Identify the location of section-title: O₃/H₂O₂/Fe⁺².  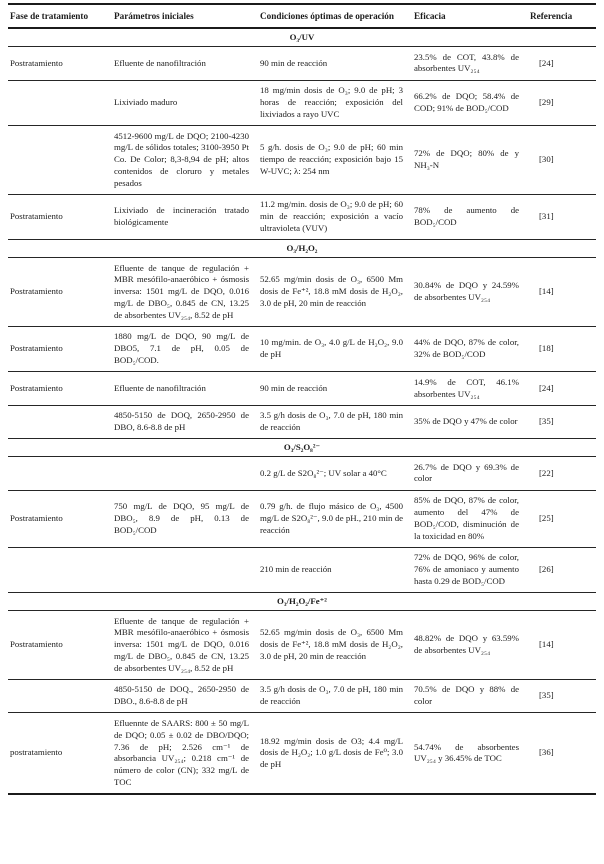
(302, 602).